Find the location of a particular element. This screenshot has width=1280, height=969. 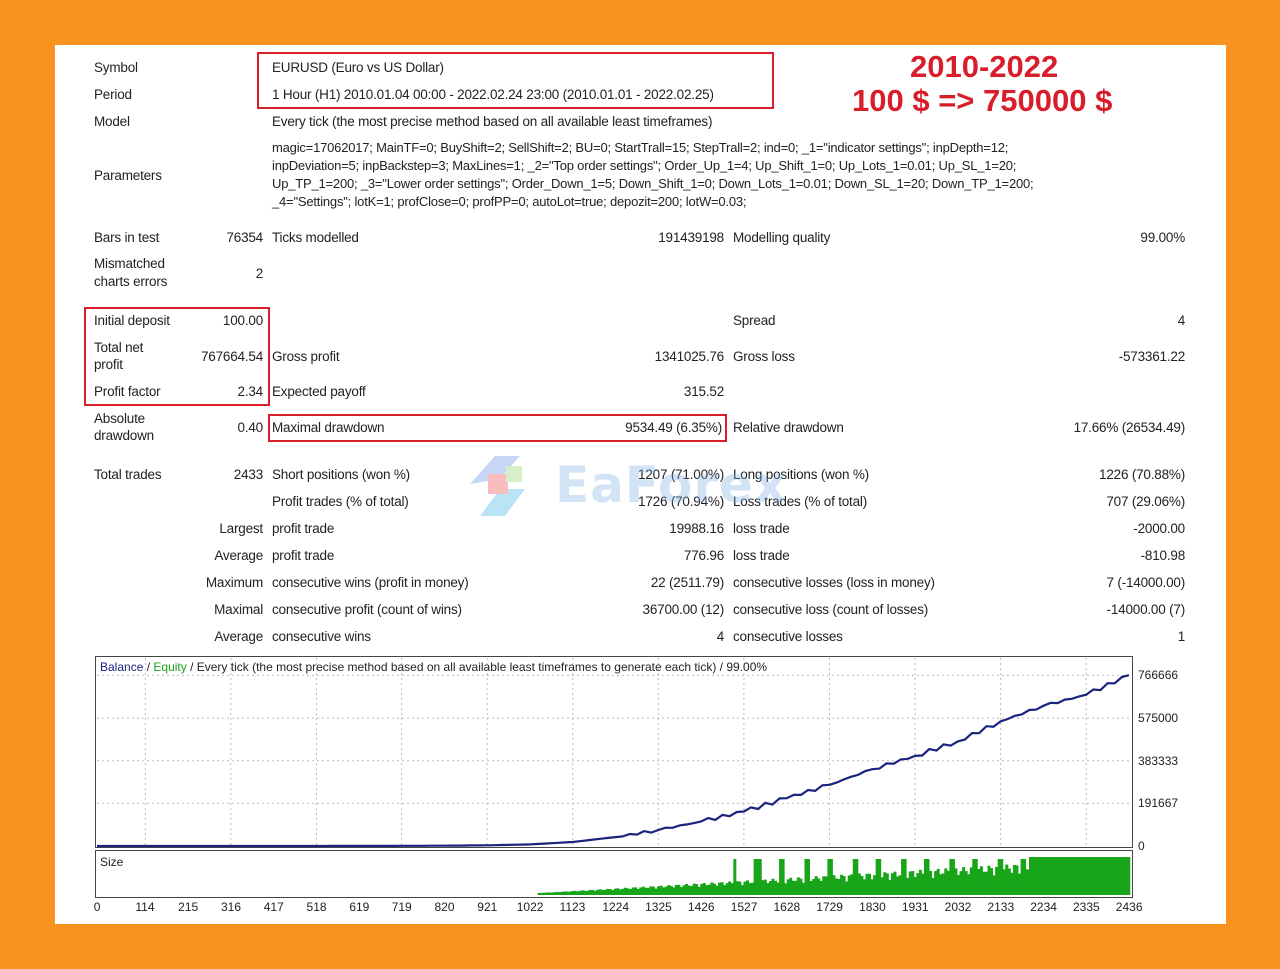

y-tick-label: 0 is located at coordinates (1141, 846).